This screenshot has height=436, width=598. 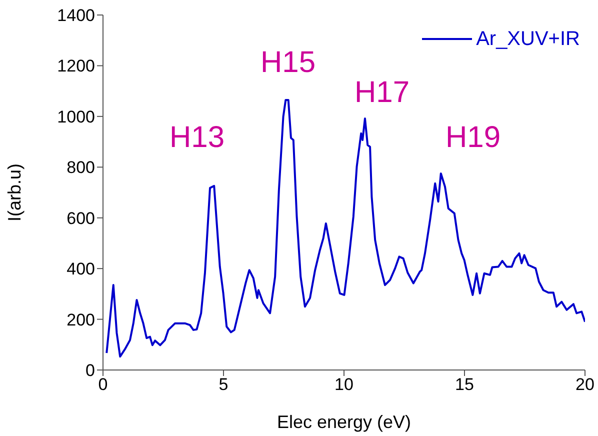 What do you see at coordinates (80, 269) in the screenshot?
I see `y-tick-label: 400` at bounding box center [80, 269].